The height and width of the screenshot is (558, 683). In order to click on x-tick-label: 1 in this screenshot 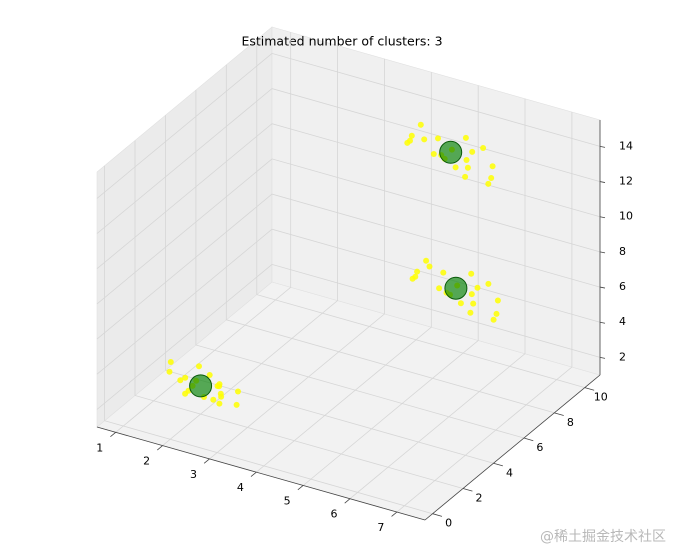, I will do `click(99, 447)`.